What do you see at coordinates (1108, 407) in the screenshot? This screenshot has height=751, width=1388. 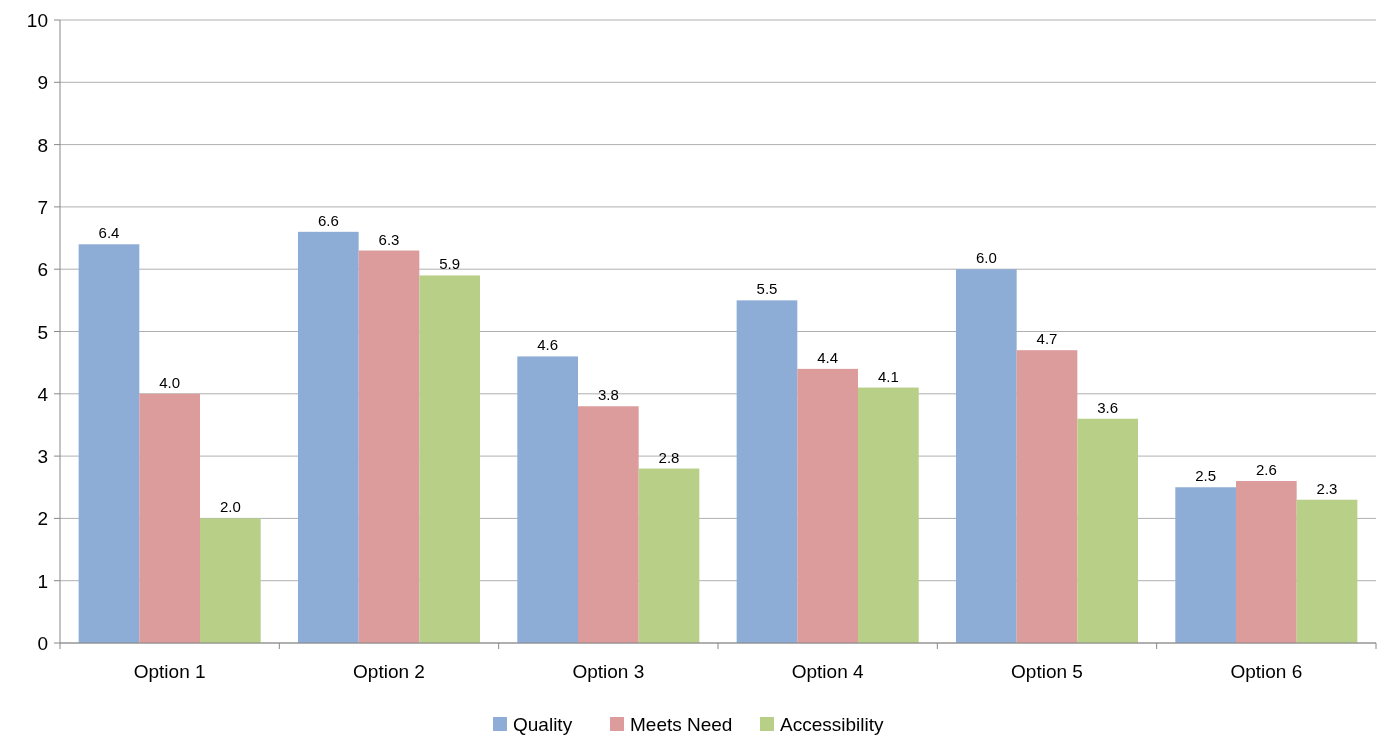 I see `data-label: 3.6` at bounding box center [1108, 407].